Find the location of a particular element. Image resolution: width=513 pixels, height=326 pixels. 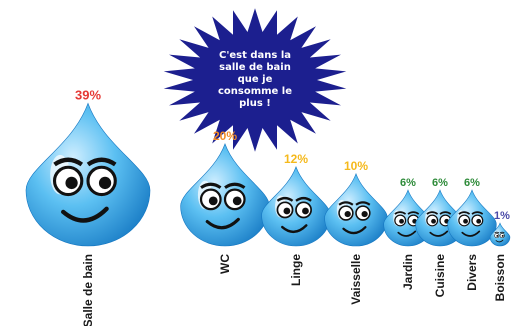

category-label: Vaisselle is located at coordinates (356, 279).